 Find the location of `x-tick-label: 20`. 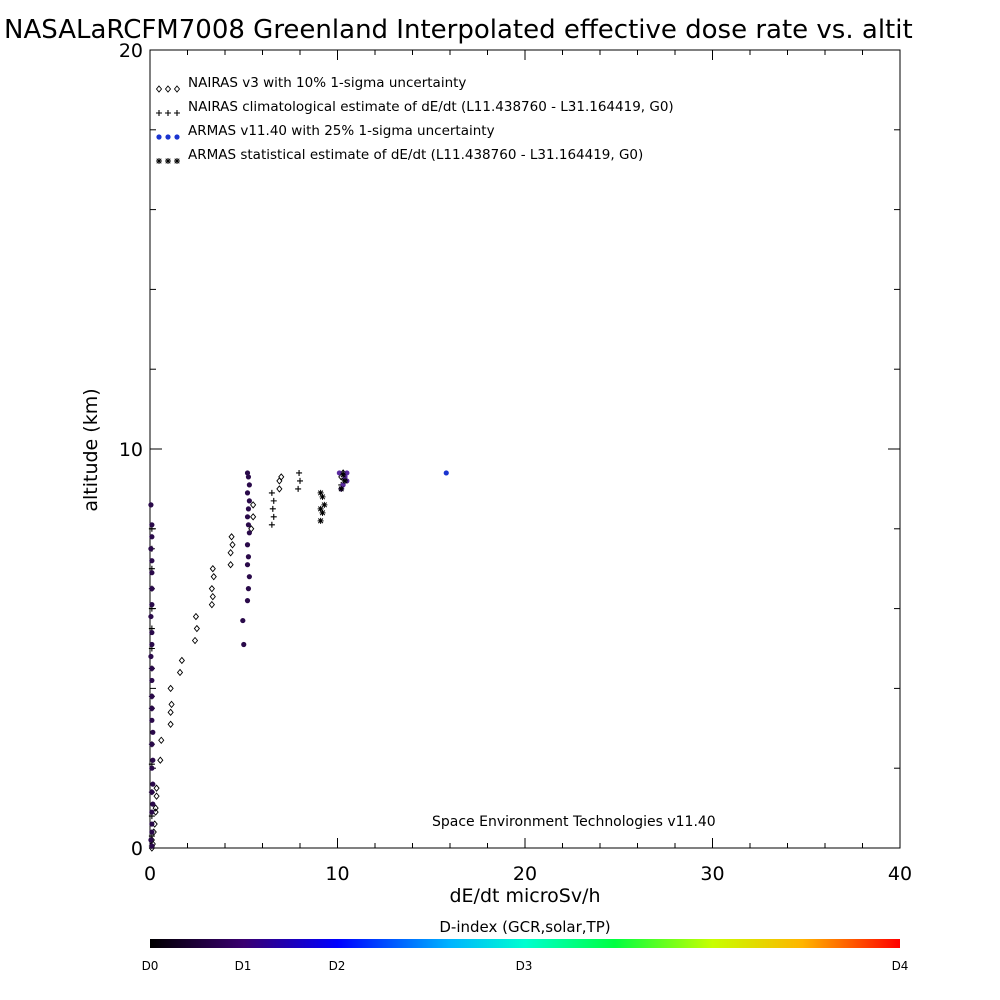

x-tick-label: 20 is located at coordinates (525, 874).